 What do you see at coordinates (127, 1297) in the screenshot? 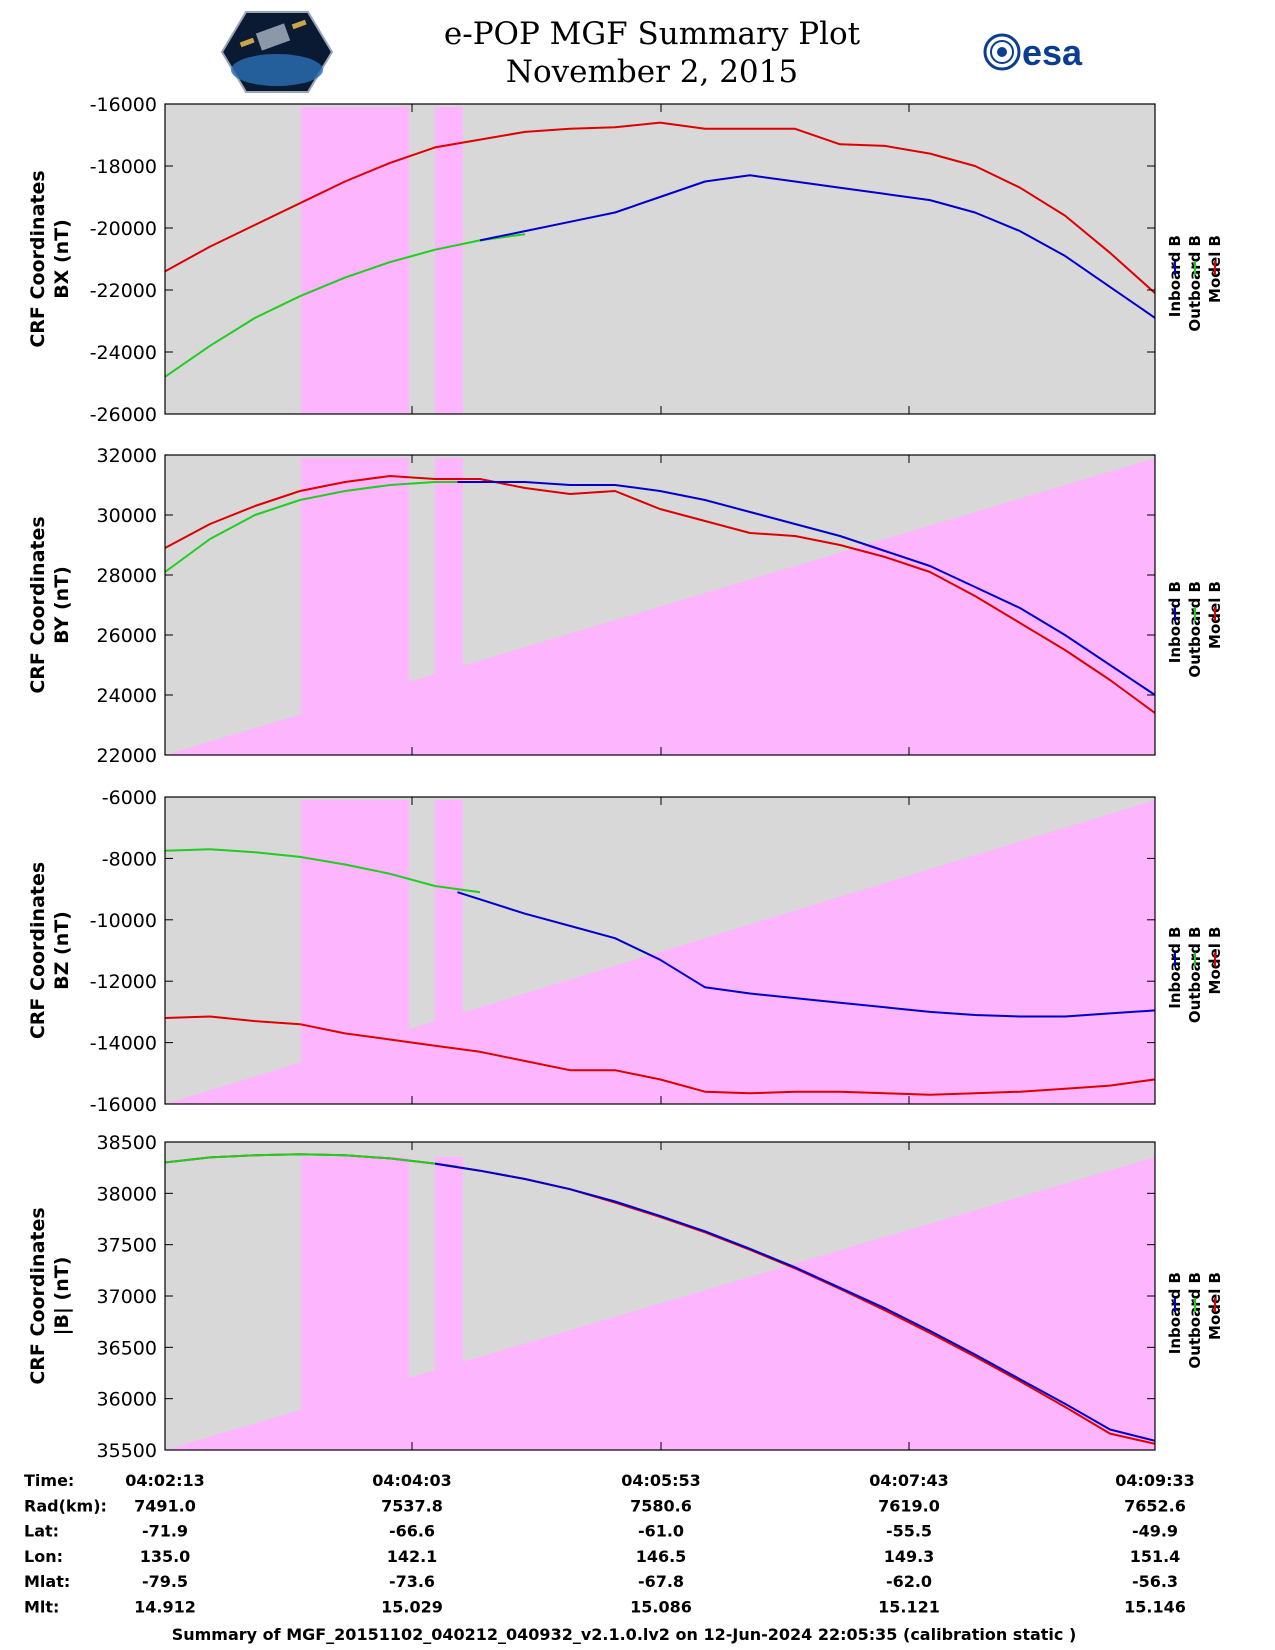
I see `y-tick-label: 37000` at bounding box center [127, 1297].